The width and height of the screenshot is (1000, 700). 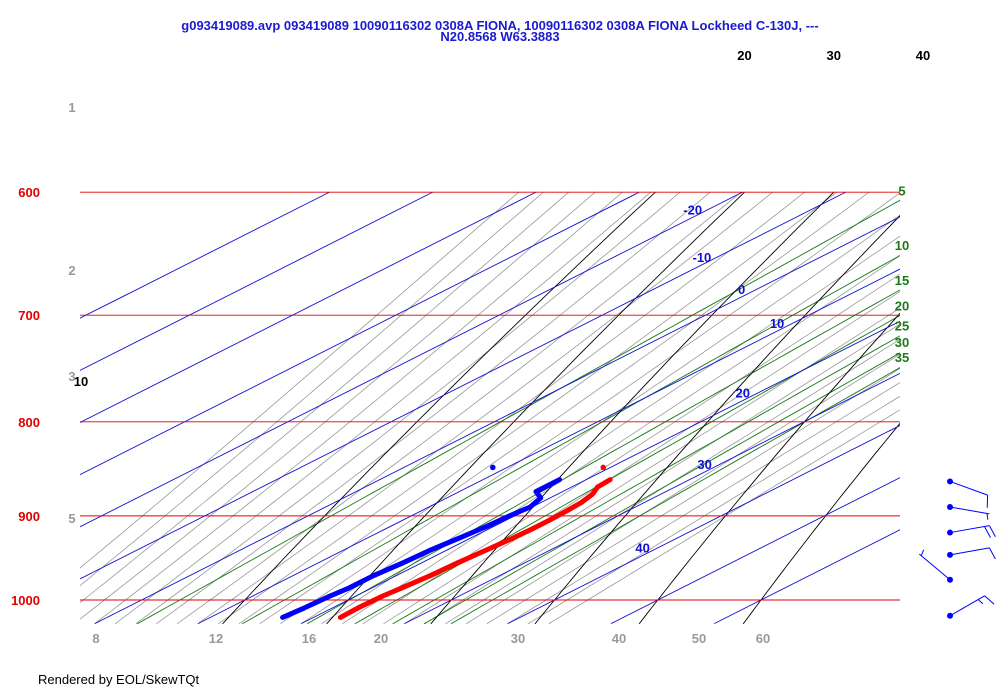 What do you see at coordinates (25, 600) in the screenshot?
I see `pressure-label: 1000` at bounding box center [25, 600].